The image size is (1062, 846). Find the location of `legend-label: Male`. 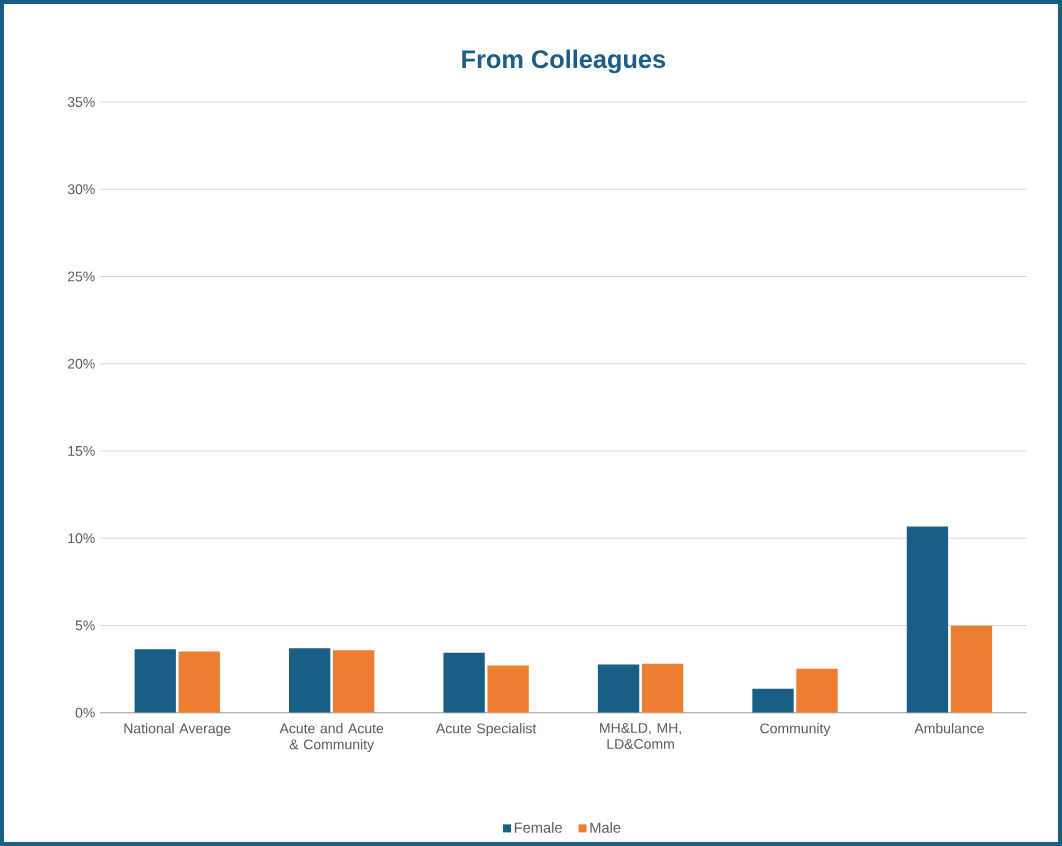

legend-label: Male is located at coordinates (605, 827).